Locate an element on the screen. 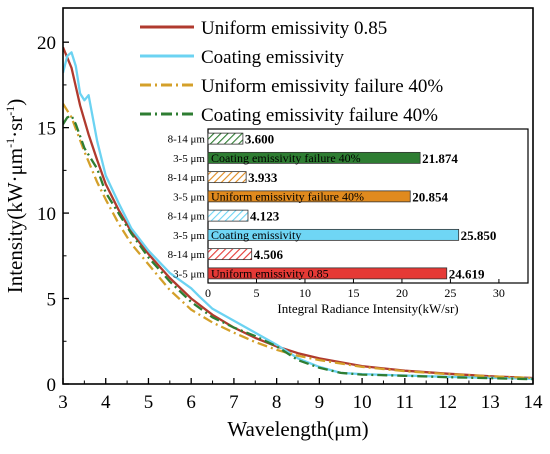 This screenshot has width=550, height=454. x-tick-label: 10 is located at coordinates (362, 402).